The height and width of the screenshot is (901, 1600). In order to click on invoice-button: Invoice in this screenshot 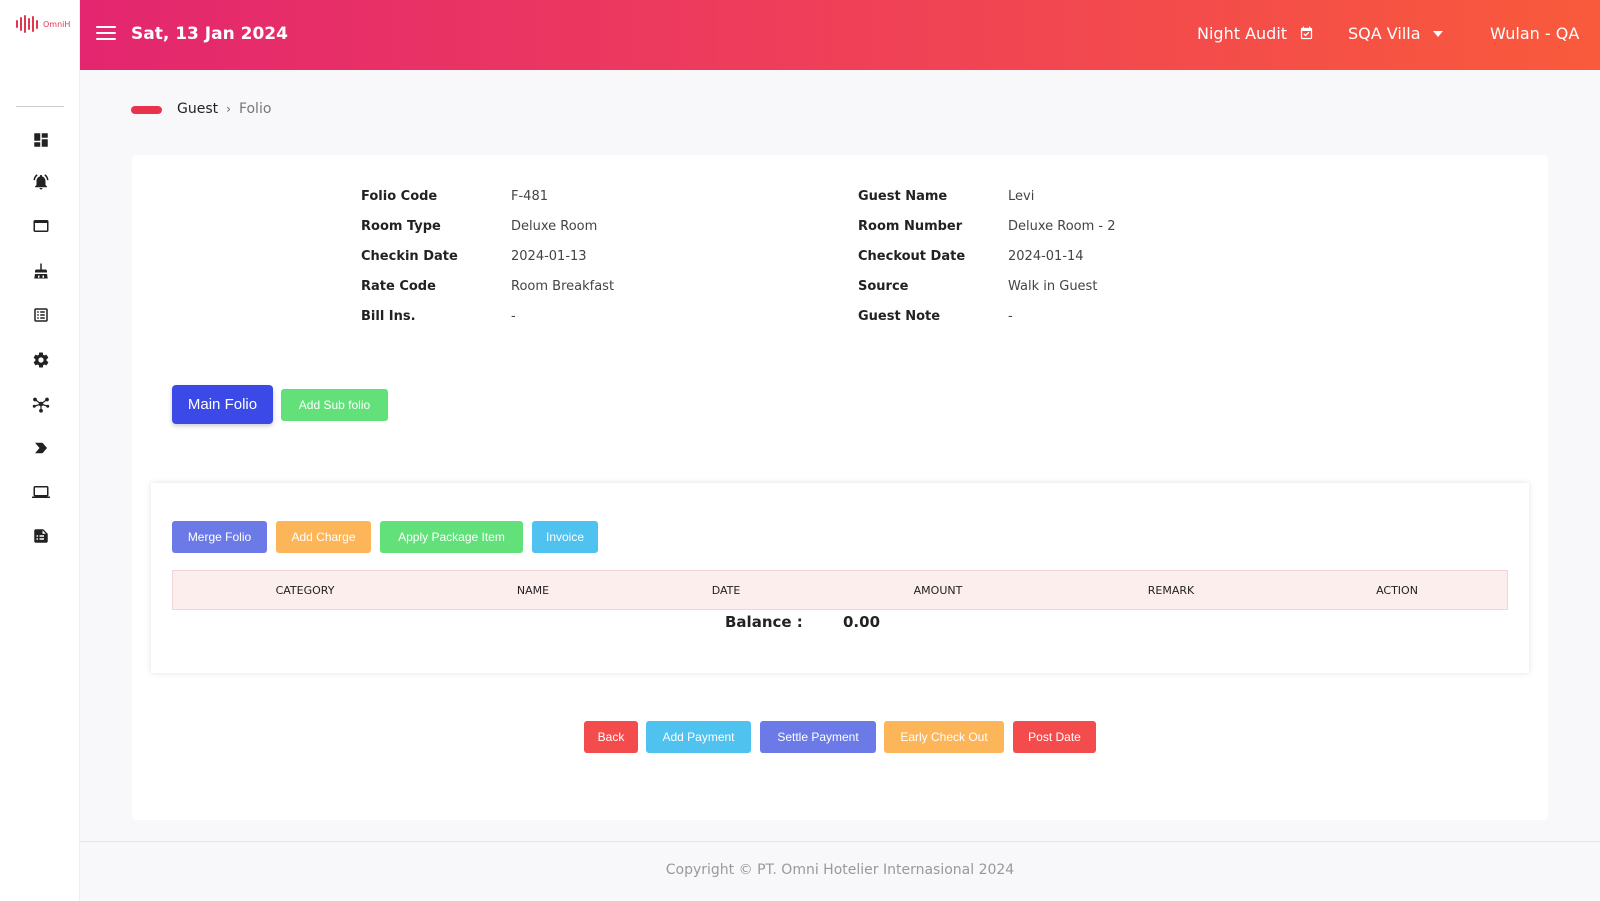, I will do `click(565, 537)`.